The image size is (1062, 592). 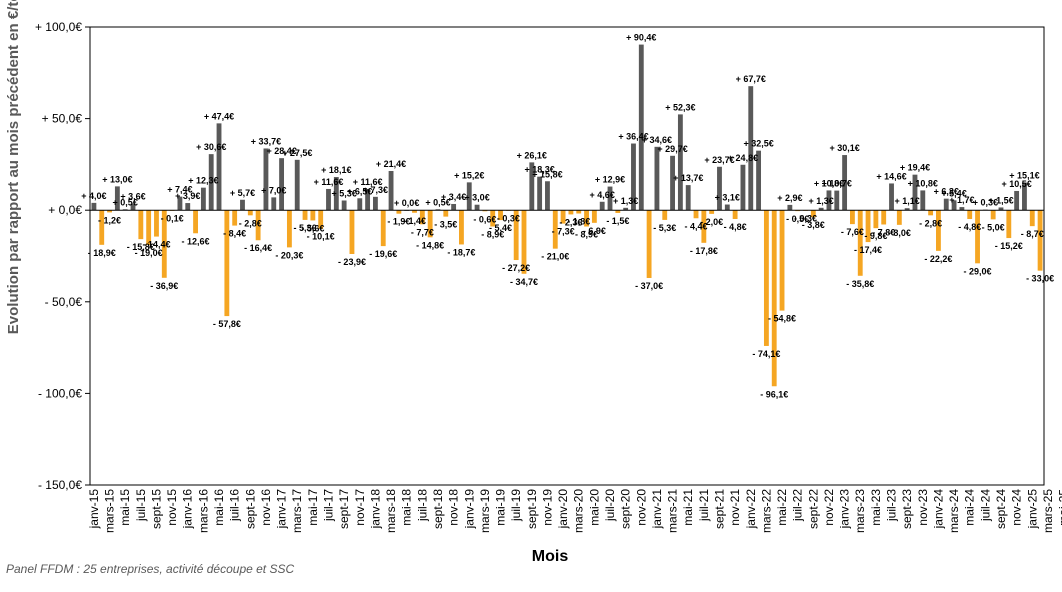 I want to click on data-label: - 17,8€, so click(x=704, y=251).